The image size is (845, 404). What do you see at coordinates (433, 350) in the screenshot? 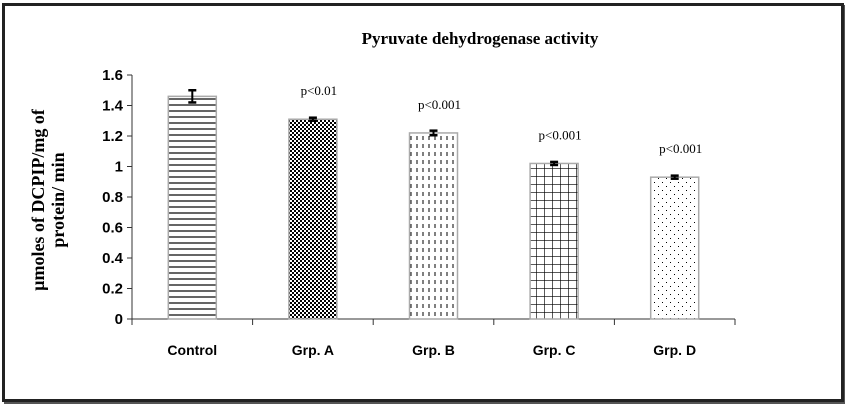
I see `x-category-label: Grp. B` at bounding box center [433, 350].